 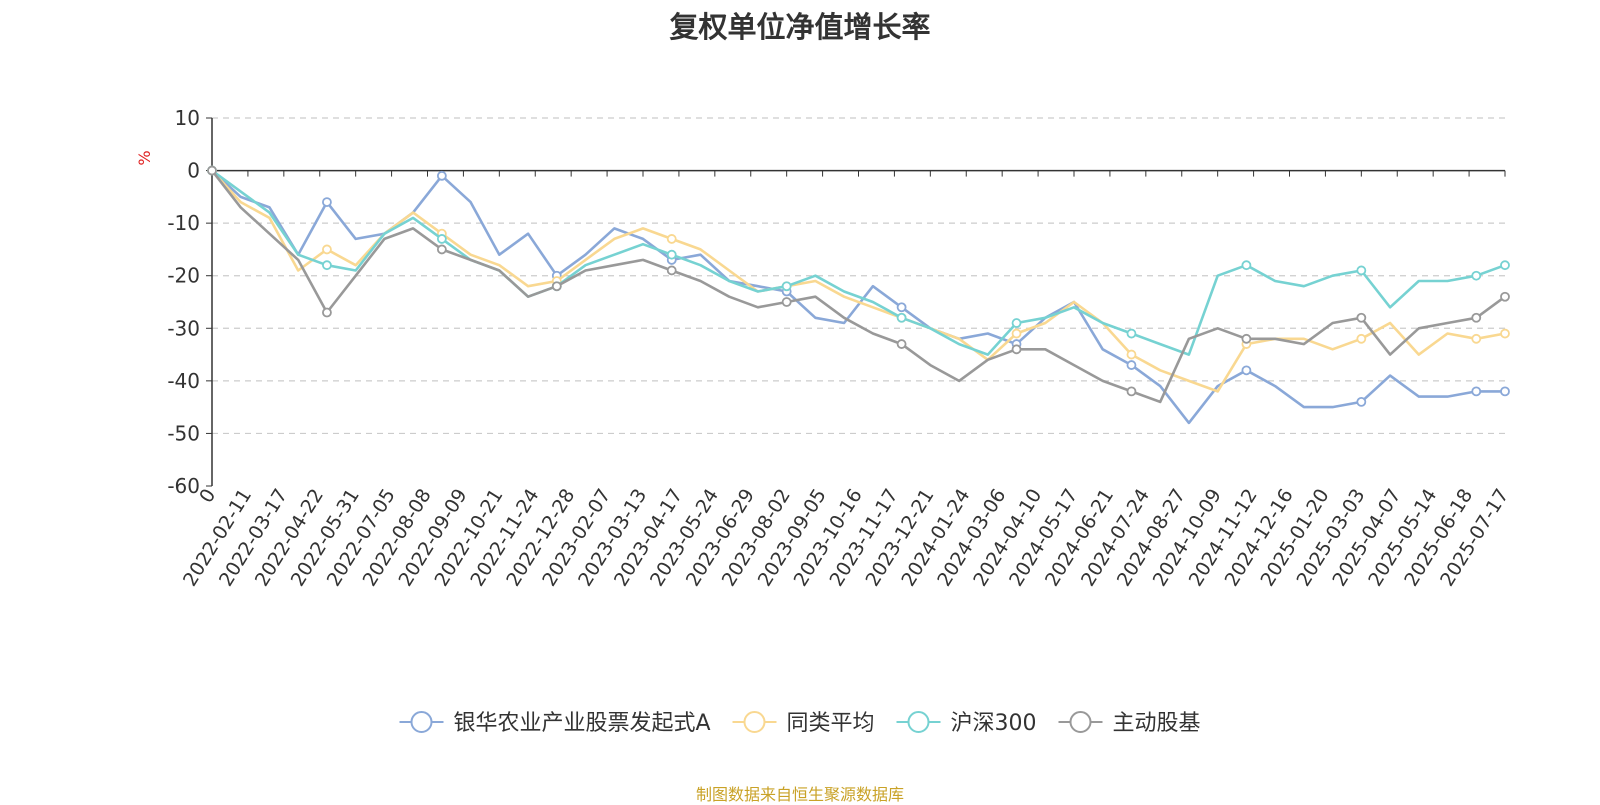 I want to click on legend-item: 银华农业产业股票发起式A, so click(x=555, y=723).